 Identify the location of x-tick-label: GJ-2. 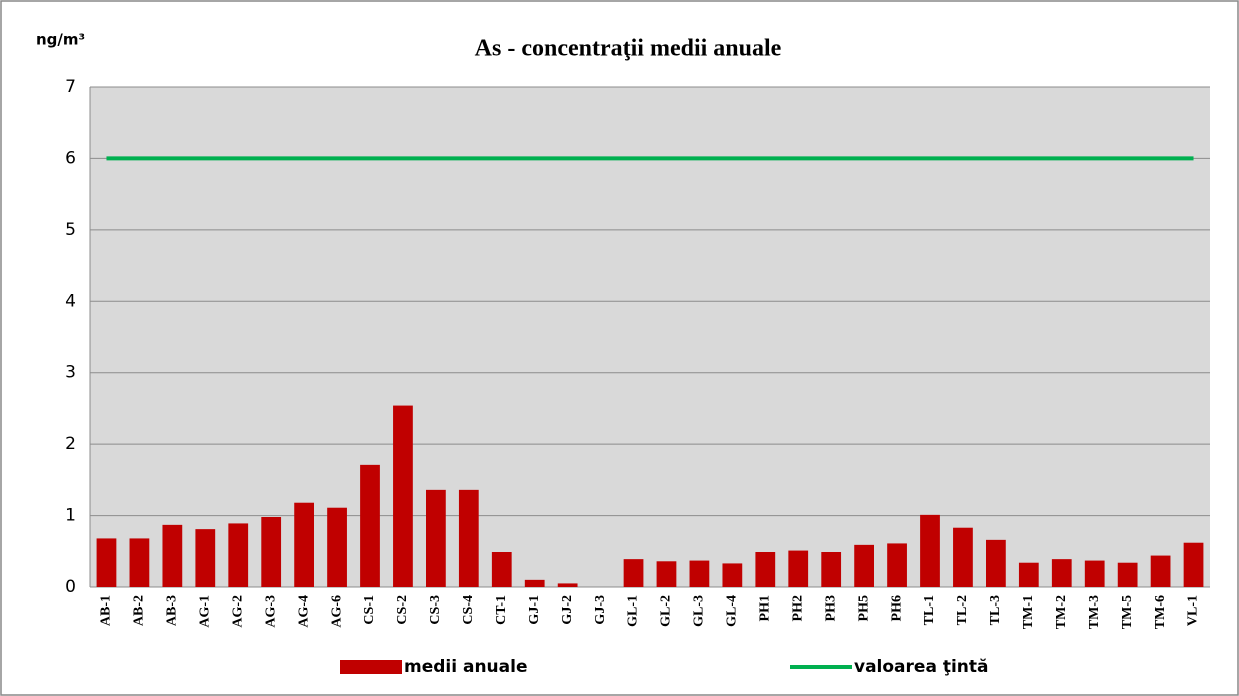
(567, 610).